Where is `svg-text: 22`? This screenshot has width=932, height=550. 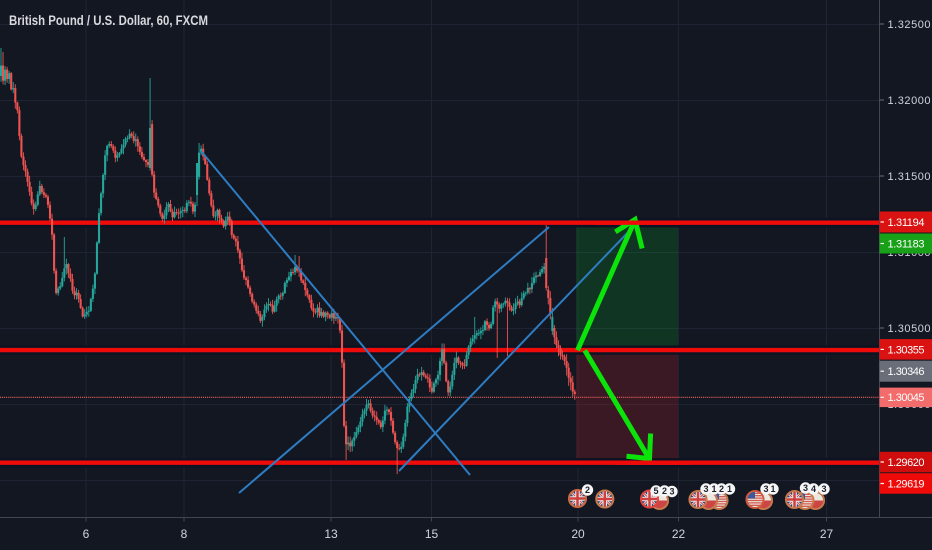 svg-text: 22 is located at coordinates (679, 534).